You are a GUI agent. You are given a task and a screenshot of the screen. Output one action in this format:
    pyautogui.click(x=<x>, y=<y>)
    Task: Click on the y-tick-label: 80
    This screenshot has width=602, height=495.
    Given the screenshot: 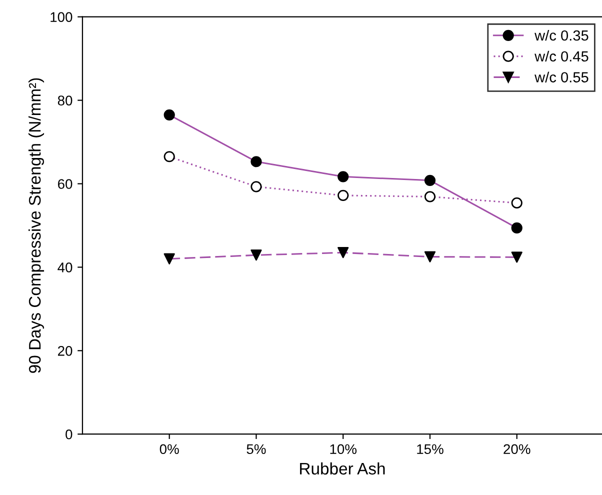 What is the action you would take?
    pyautogui.click(x=65, y=101)
    